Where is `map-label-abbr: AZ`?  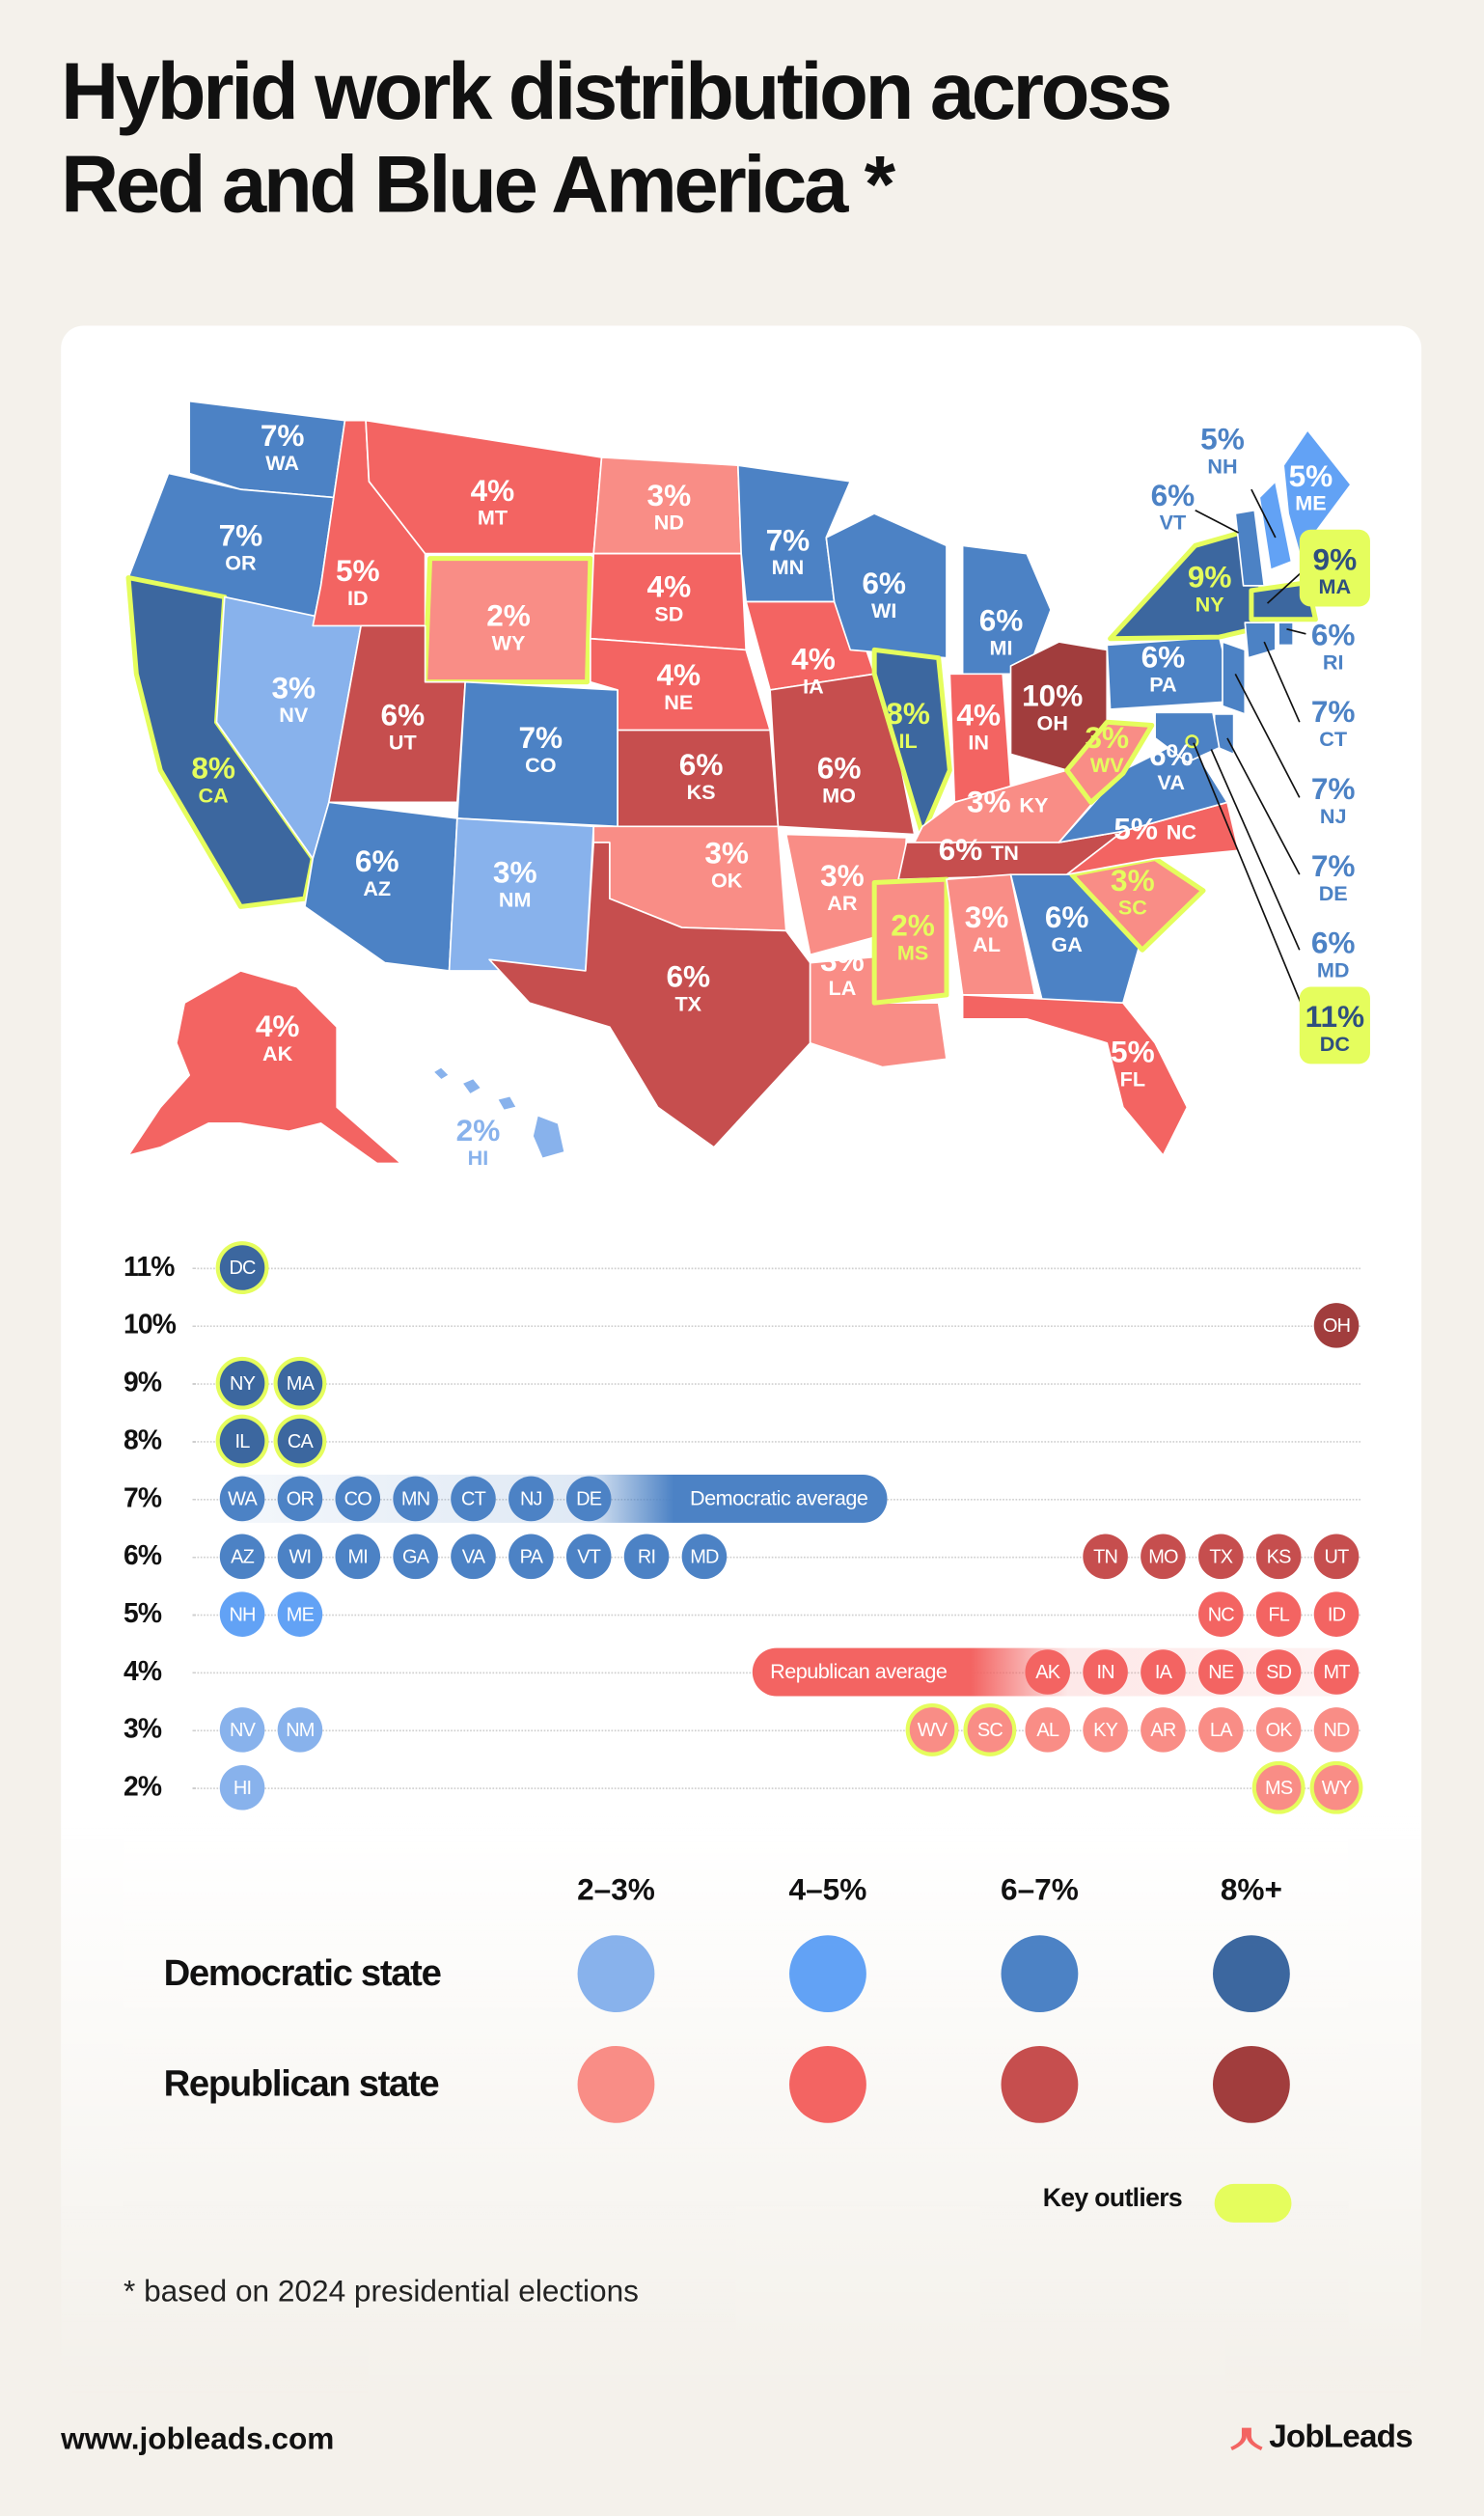
map-label-abbr: AZ is located at coordinates (377, 888).